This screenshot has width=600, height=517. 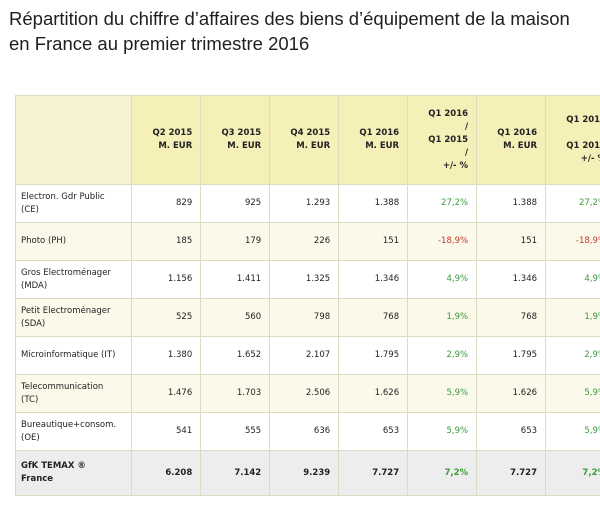 I want to click on value-cell: 1.293, so click(x=304, y=203).